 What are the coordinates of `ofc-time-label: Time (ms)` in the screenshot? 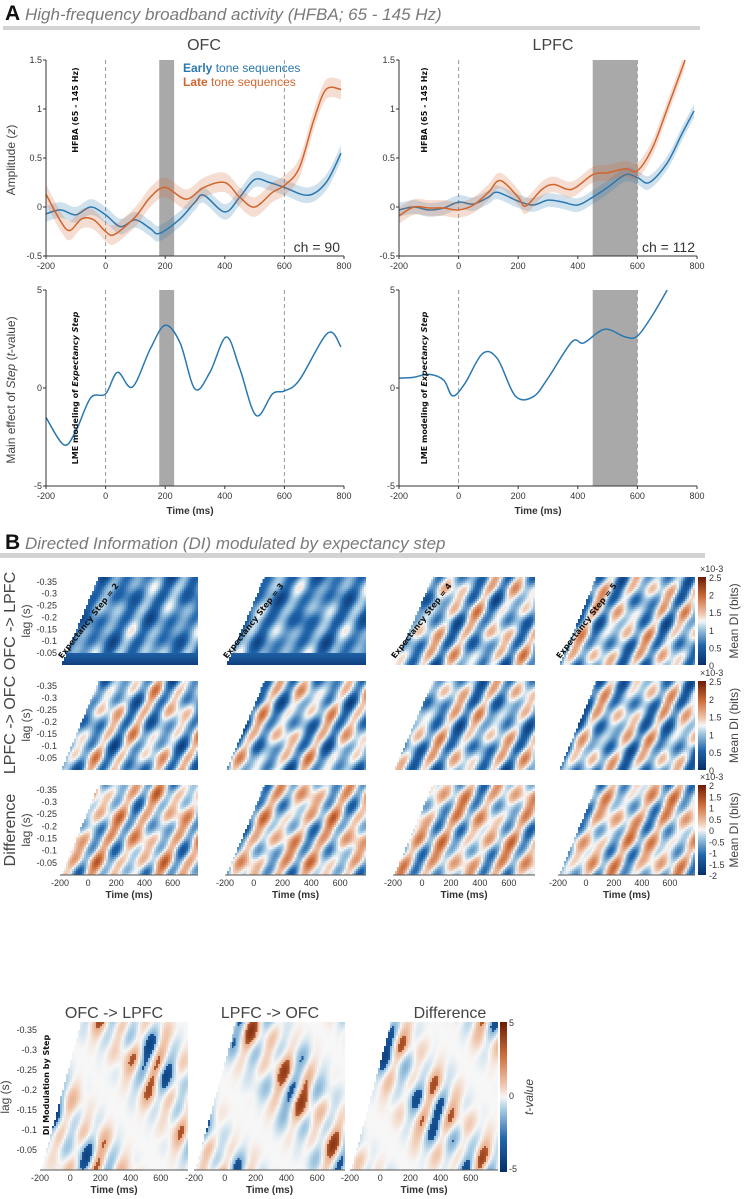 It's located at (189, 511).